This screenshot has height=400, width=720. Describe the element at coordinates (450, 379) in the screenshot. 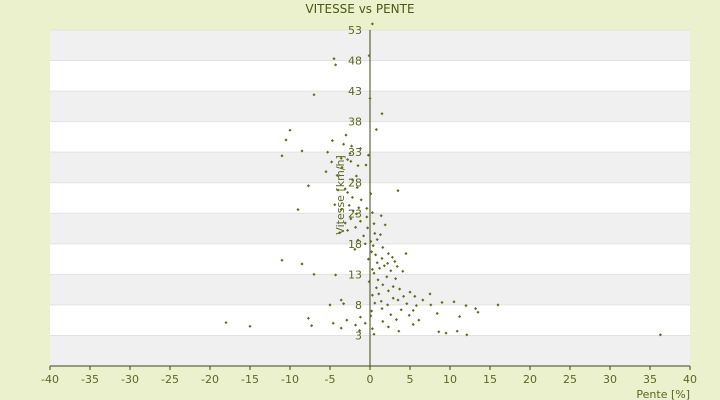

I see `x-tick-label: 10` at that location.